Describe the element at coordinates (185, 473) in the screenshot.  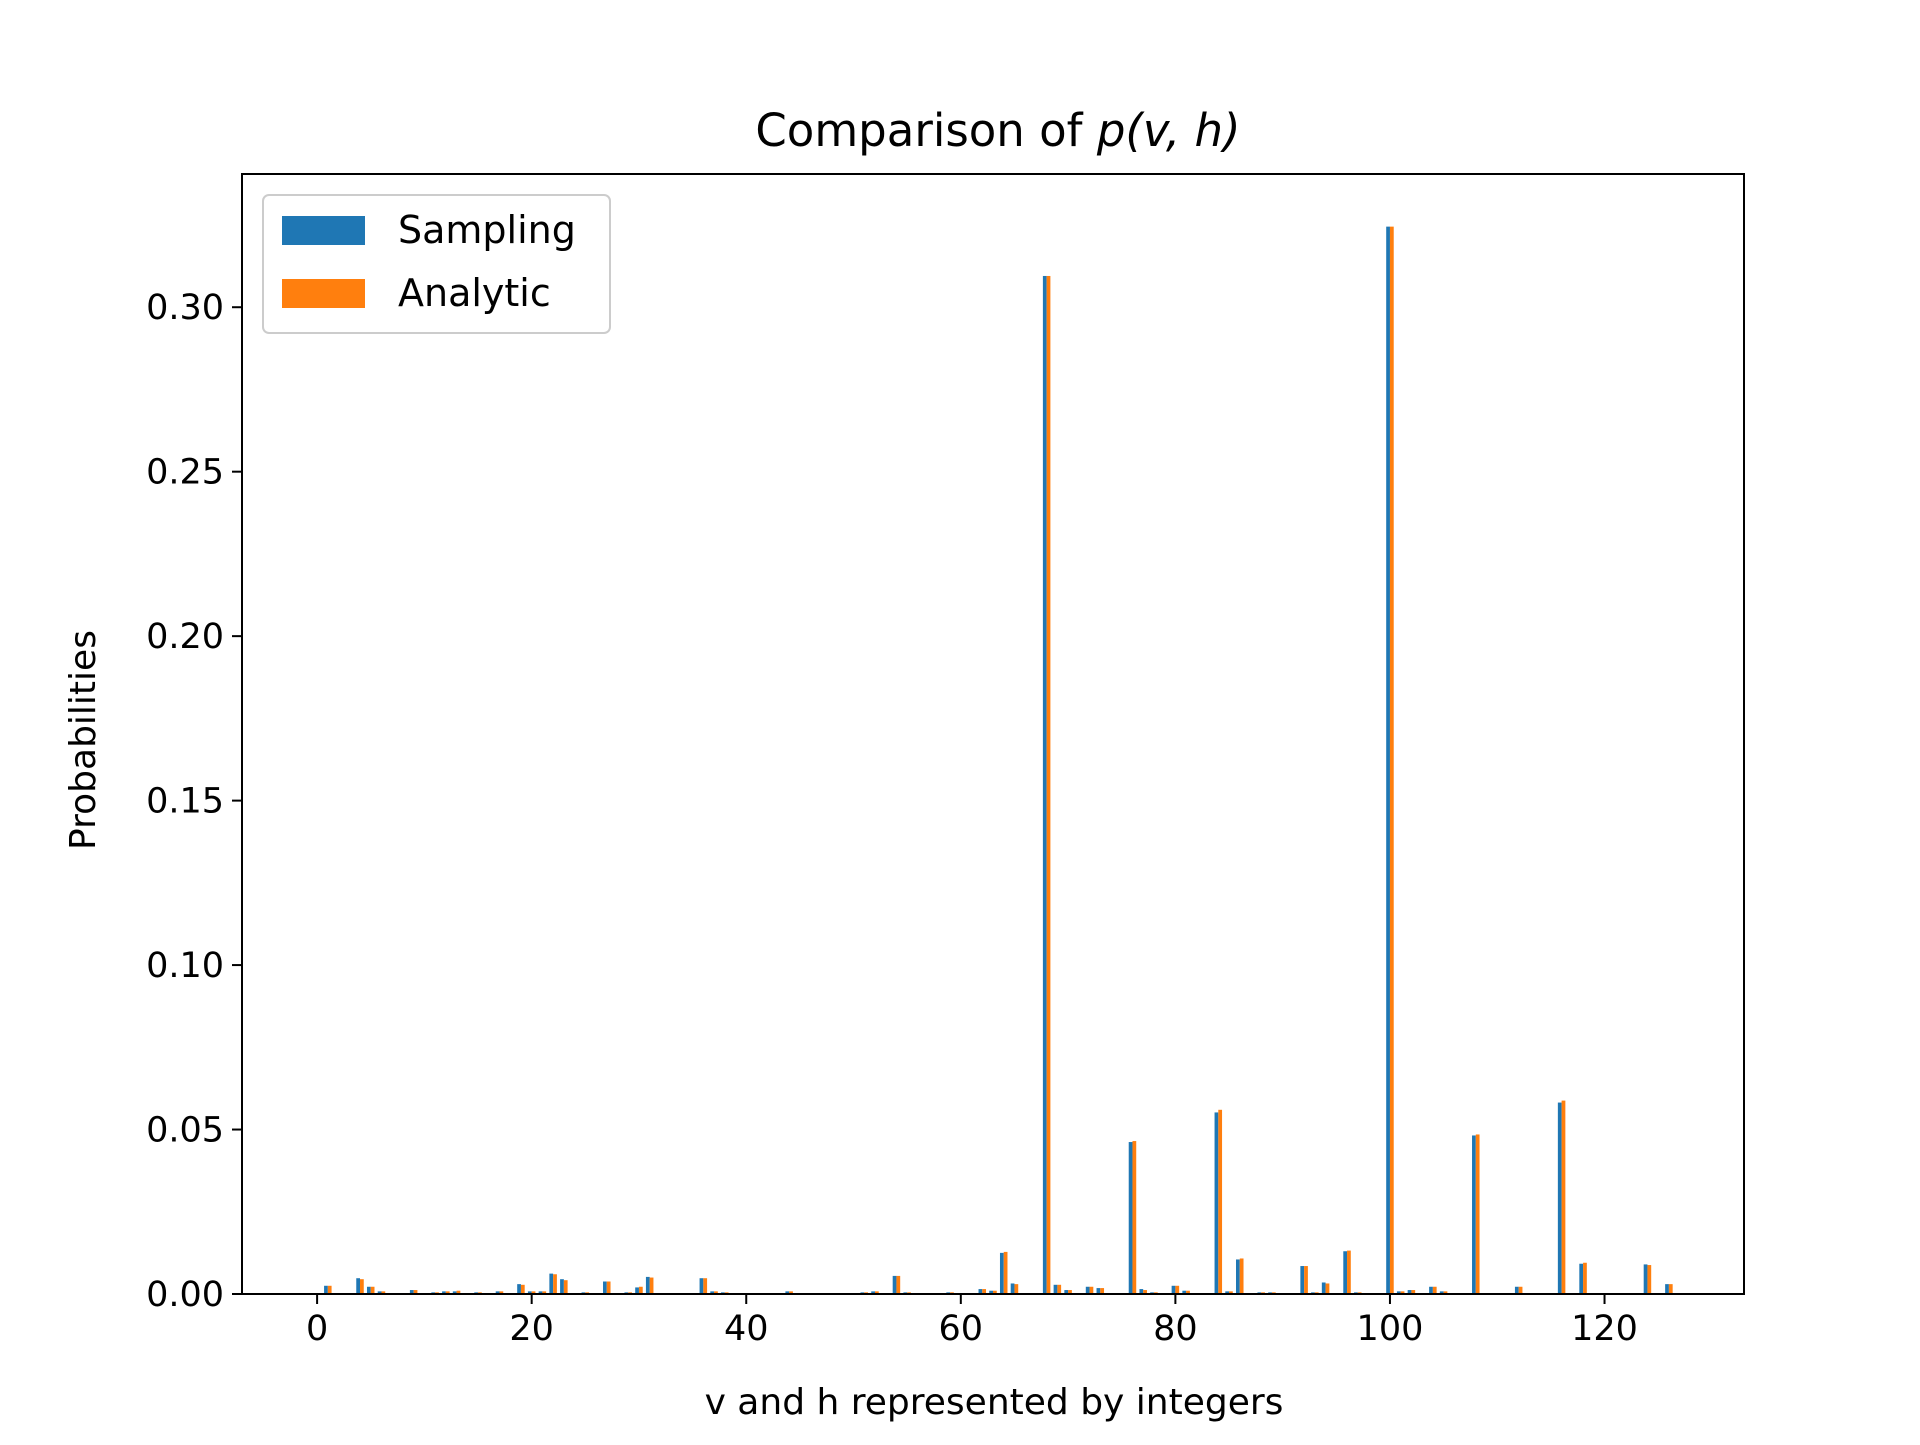
I see `y-tick-label: 0.25` at that location.